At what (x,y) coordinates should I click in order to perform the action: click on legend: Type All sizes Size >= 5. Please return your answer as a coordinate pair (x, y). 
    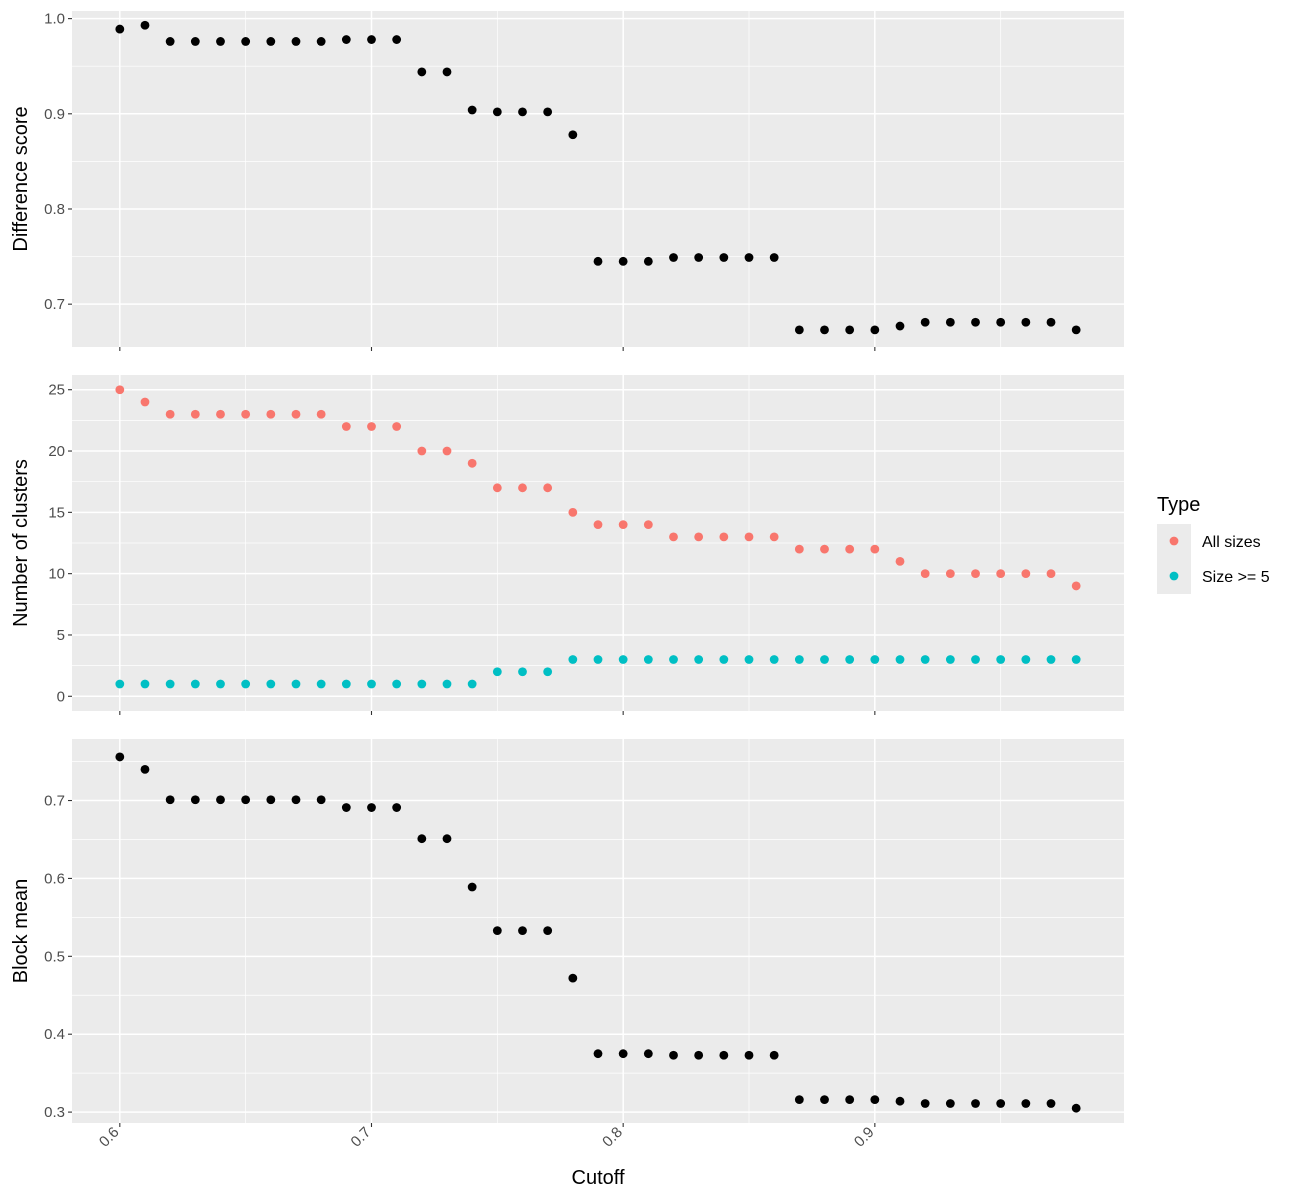
    Looking at the image, I should click on (1213, 544).